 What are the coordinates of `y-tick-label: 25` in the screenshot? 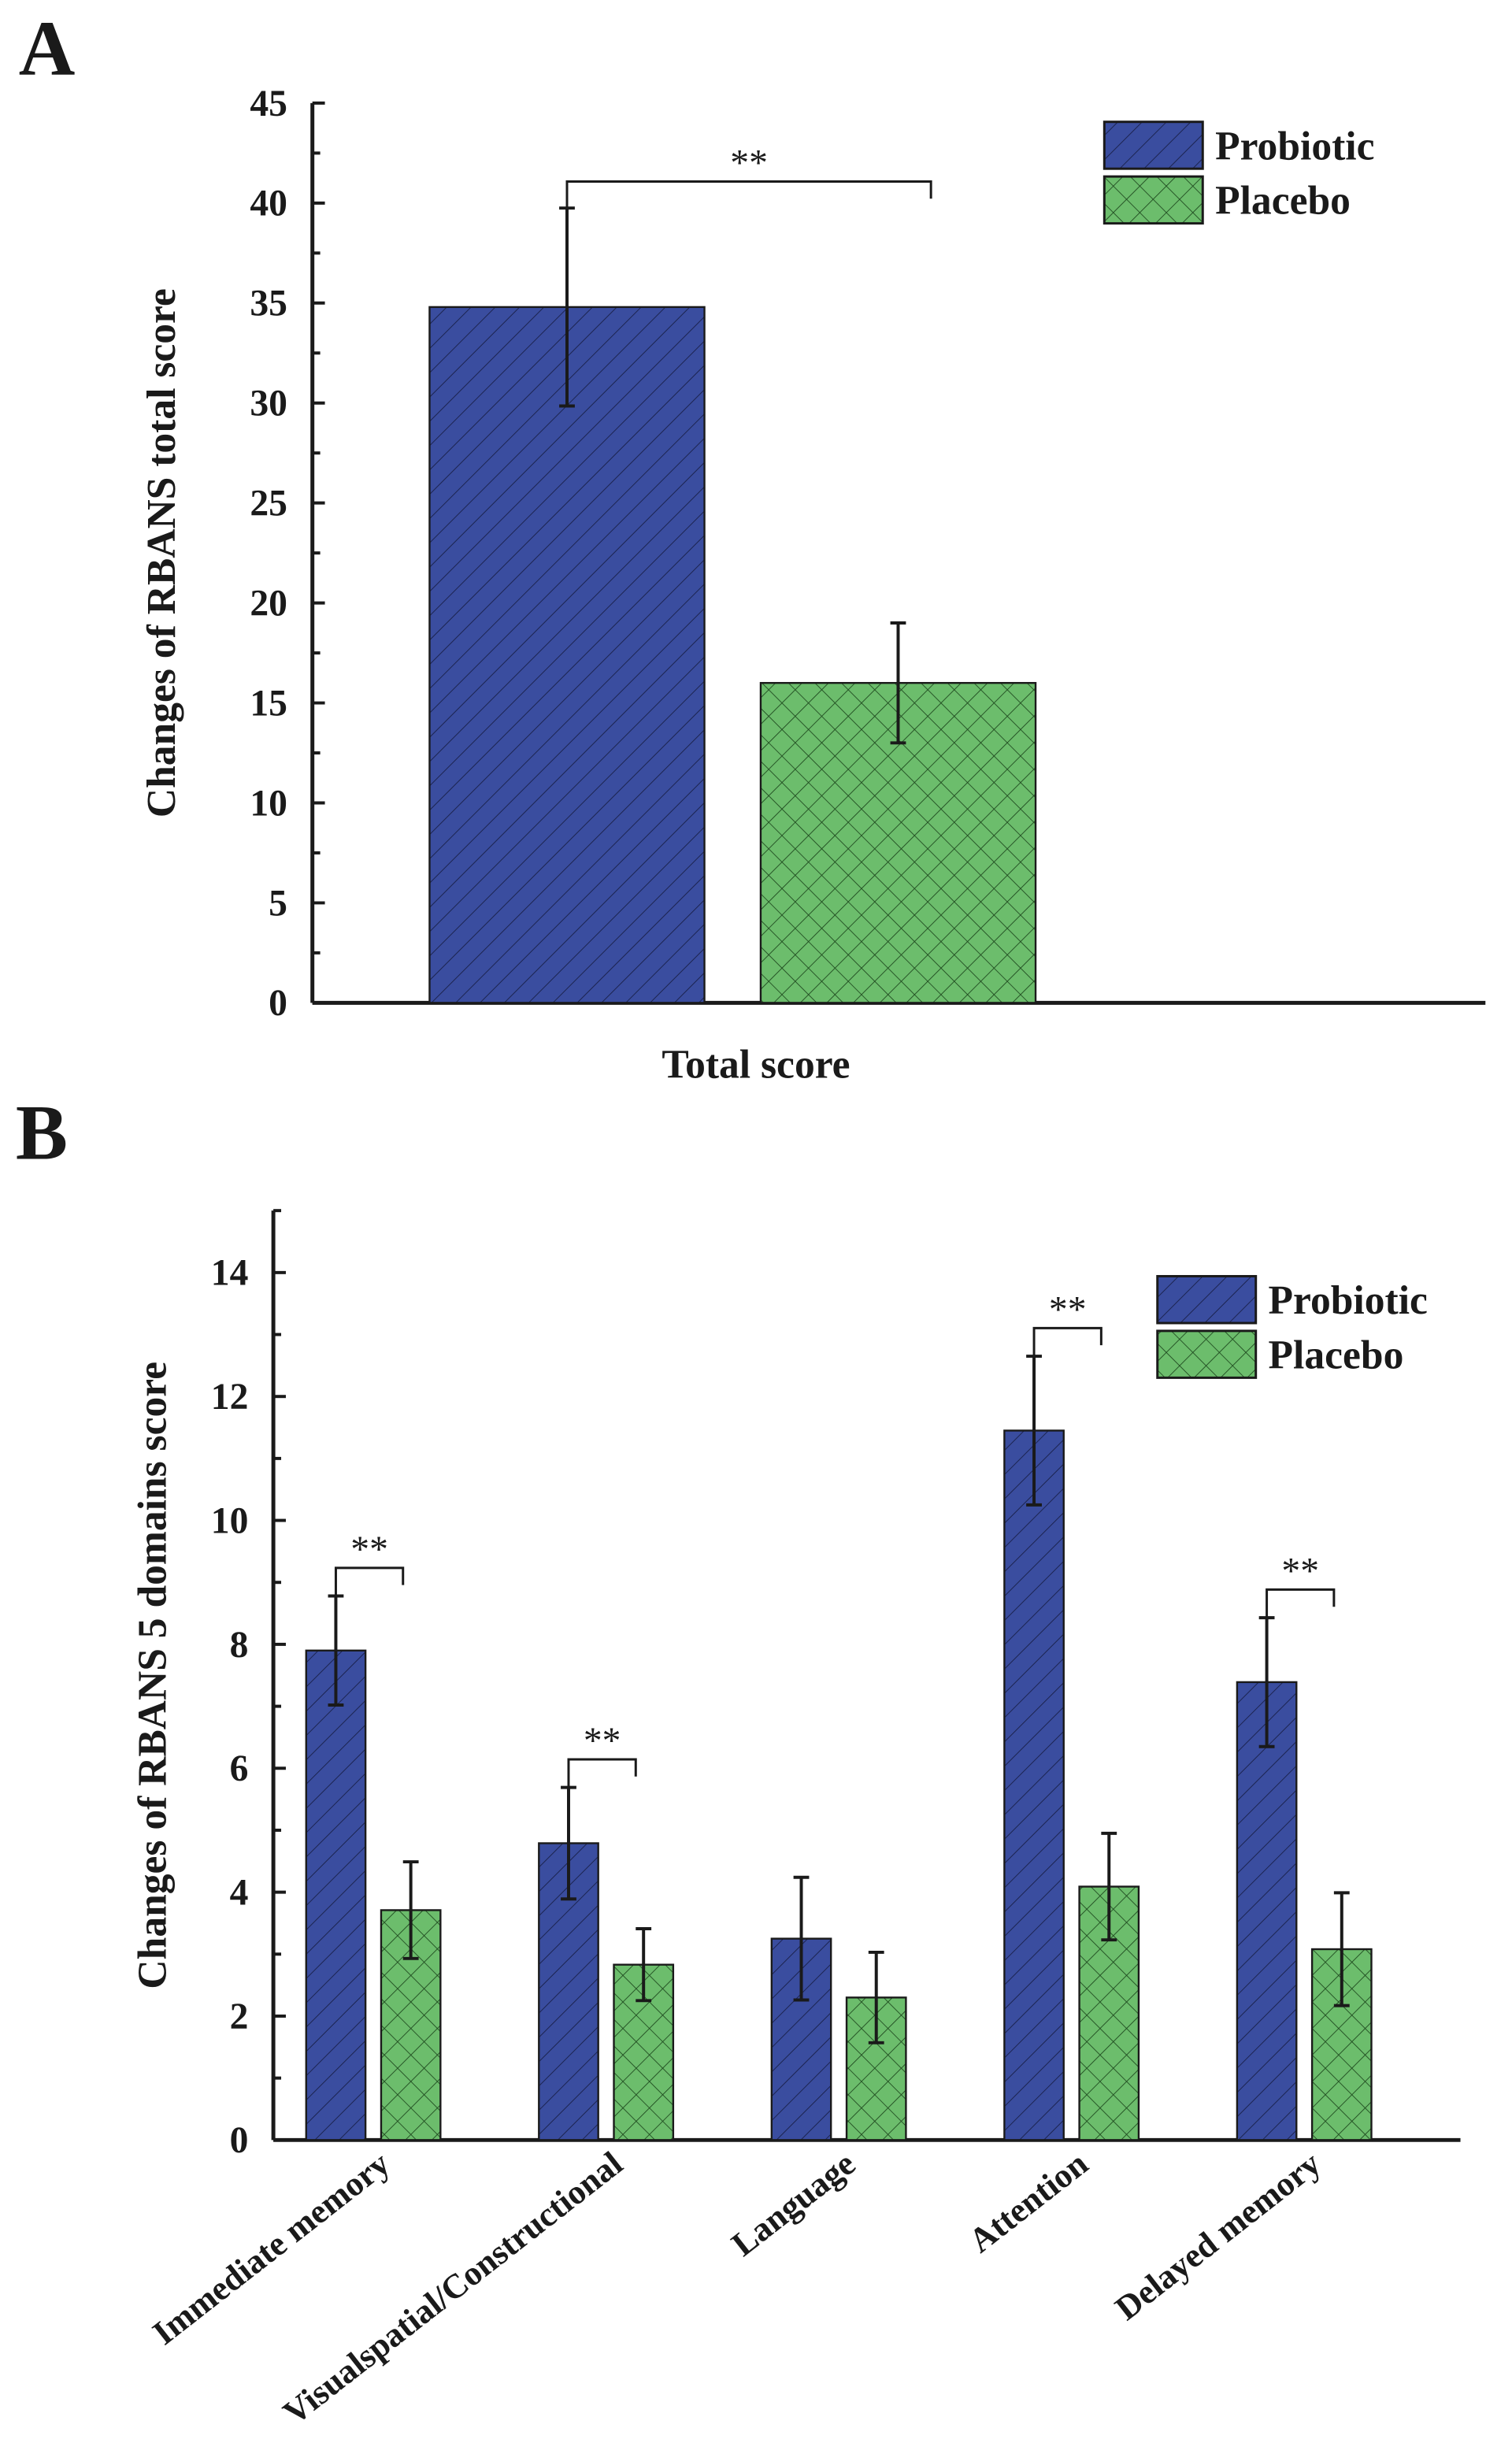 It's located at (268, 504).